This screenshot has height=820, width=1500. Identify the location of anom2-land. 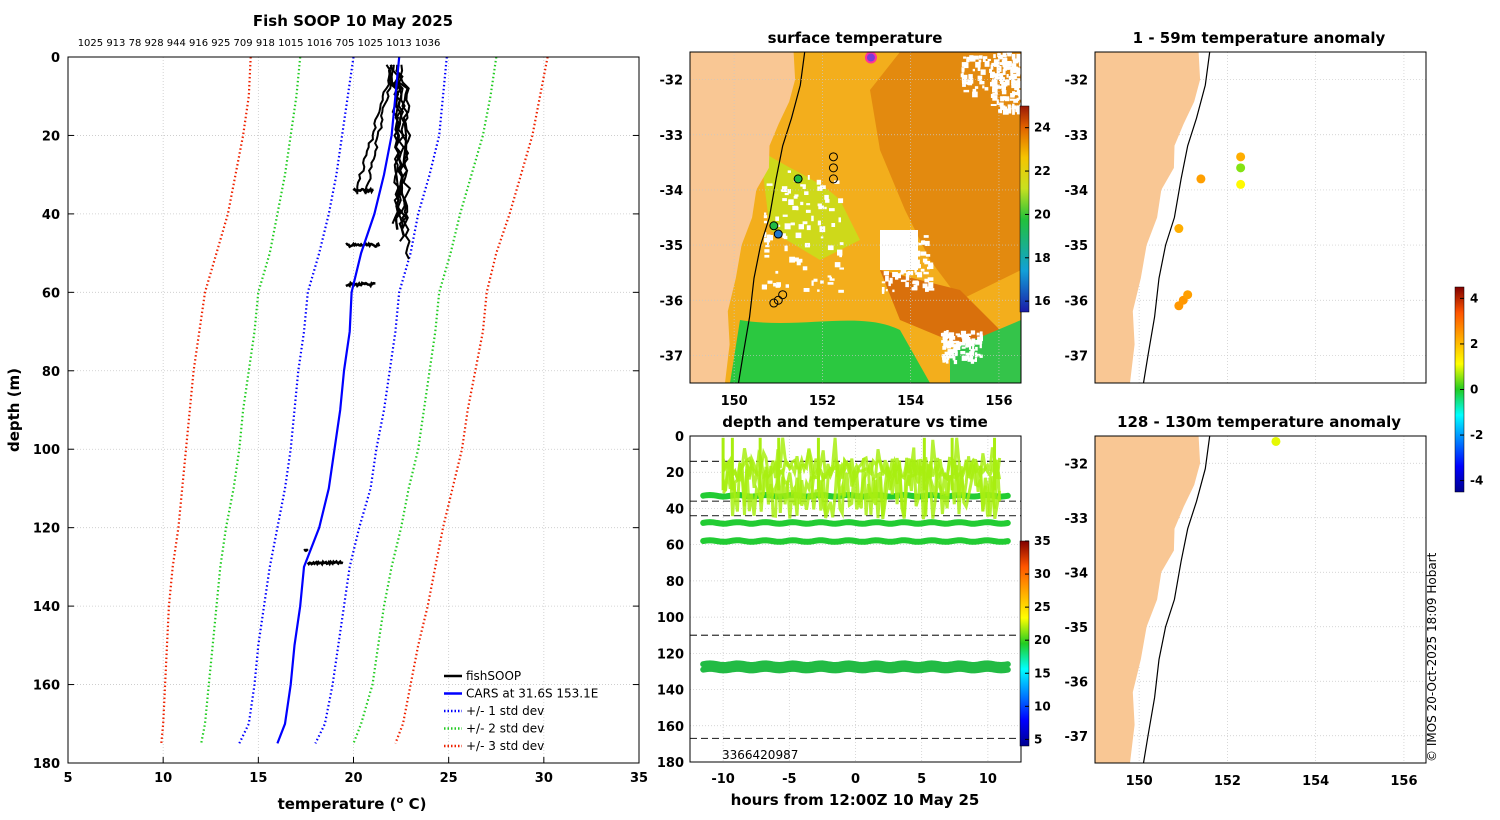
(1148, 599).